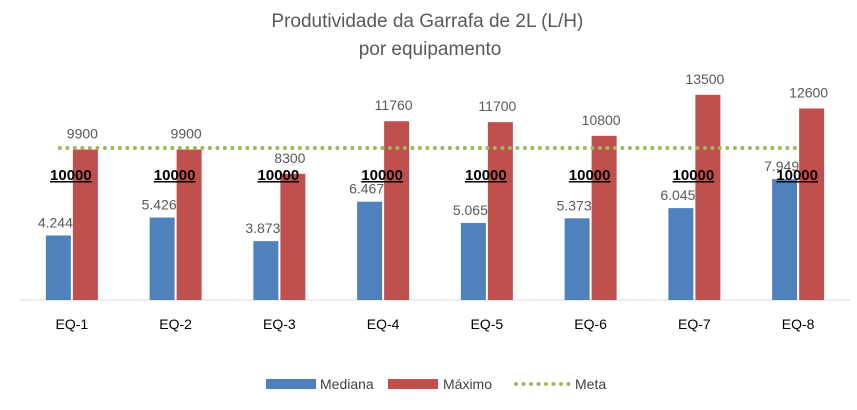 This screenshot has width=857, height=410. Describe the element at coordinates (574, 205) in the screenshot. I see `data-label-mediana: 5.373` at that location.